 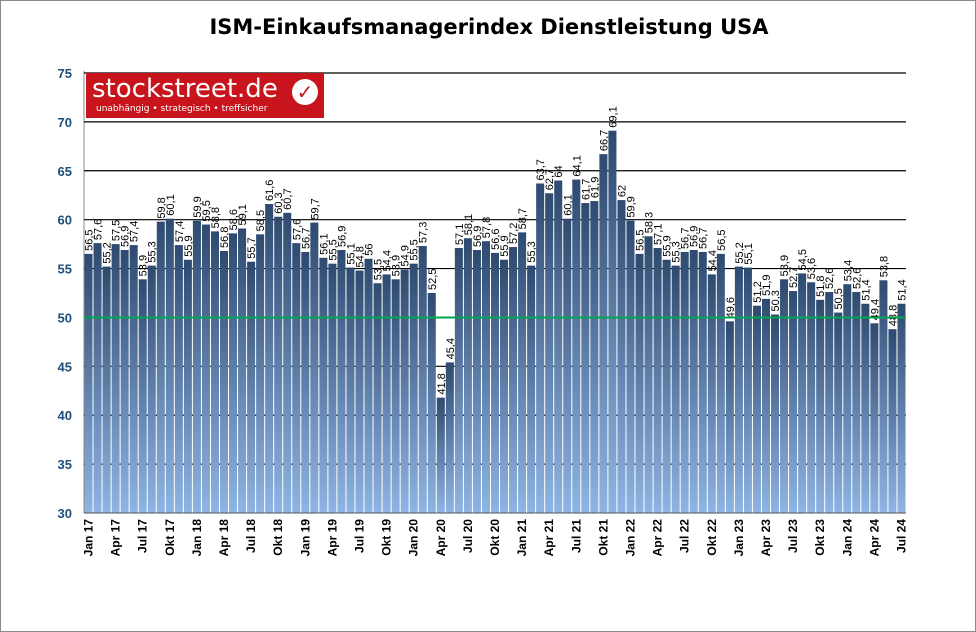 What do you see at coordinates (279, 202) in the screenshot?
I see `data-label: 60,3` at bounding box center [279, 202].